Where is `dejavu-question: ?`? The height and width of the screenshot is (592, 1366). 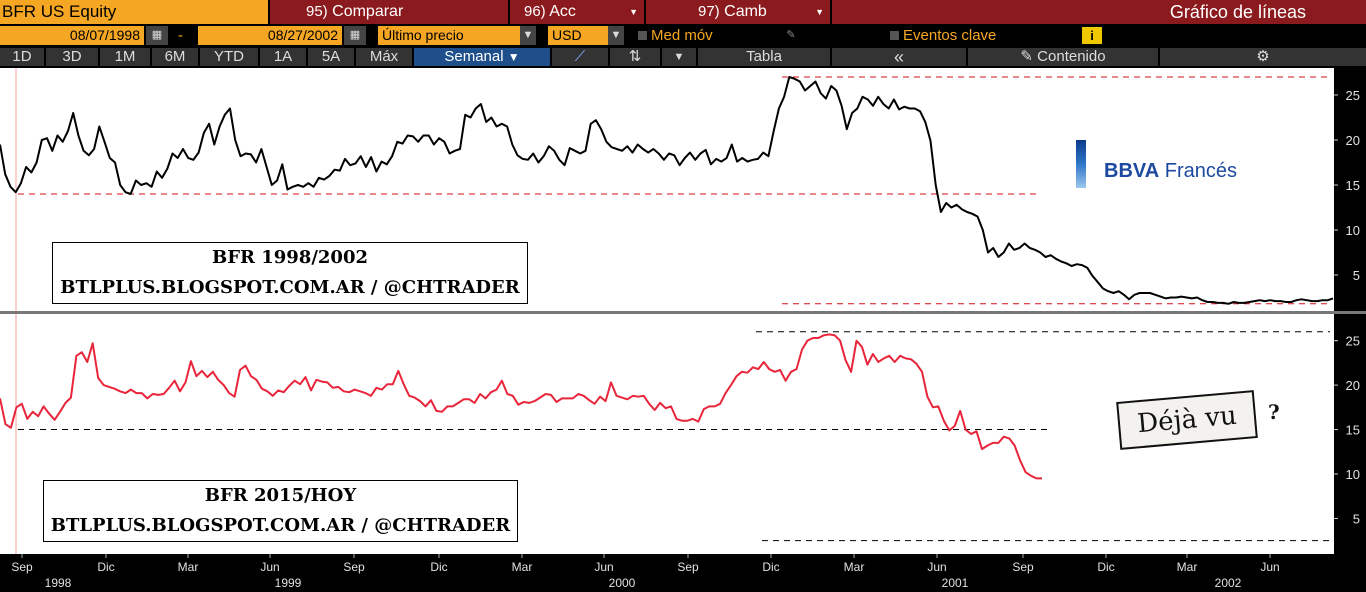 dejavu-question: ? is located at coordinates (1274, 412).